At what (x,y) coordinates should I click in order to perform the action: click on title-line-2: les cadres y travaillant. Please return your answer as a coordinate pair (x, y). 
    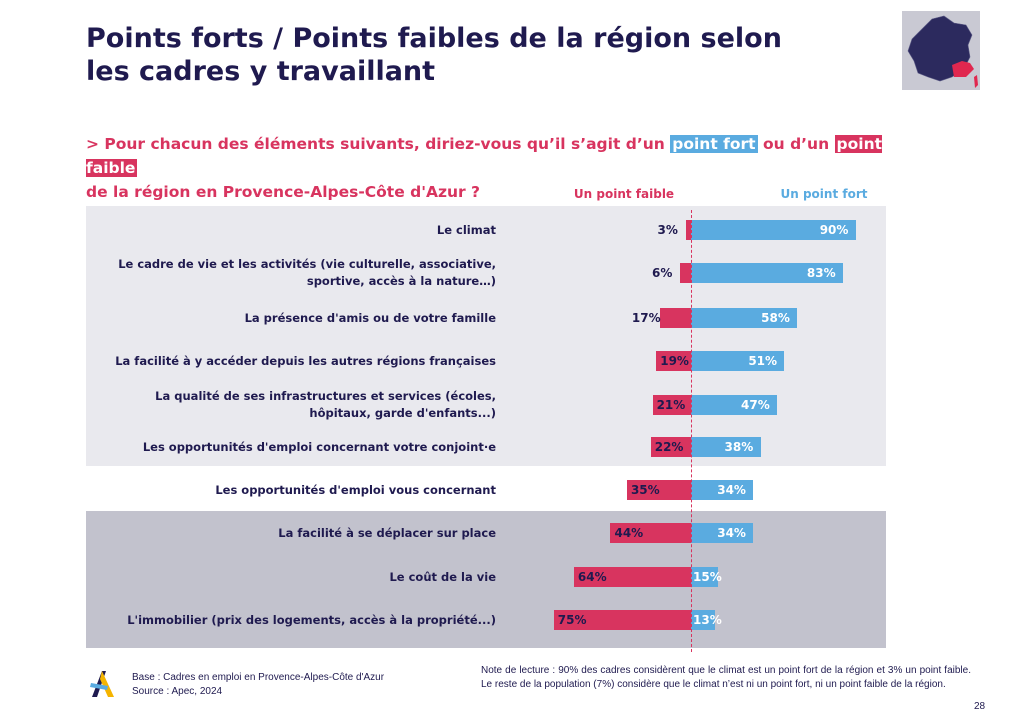
    Looking at the image, I should click on (261, 71).